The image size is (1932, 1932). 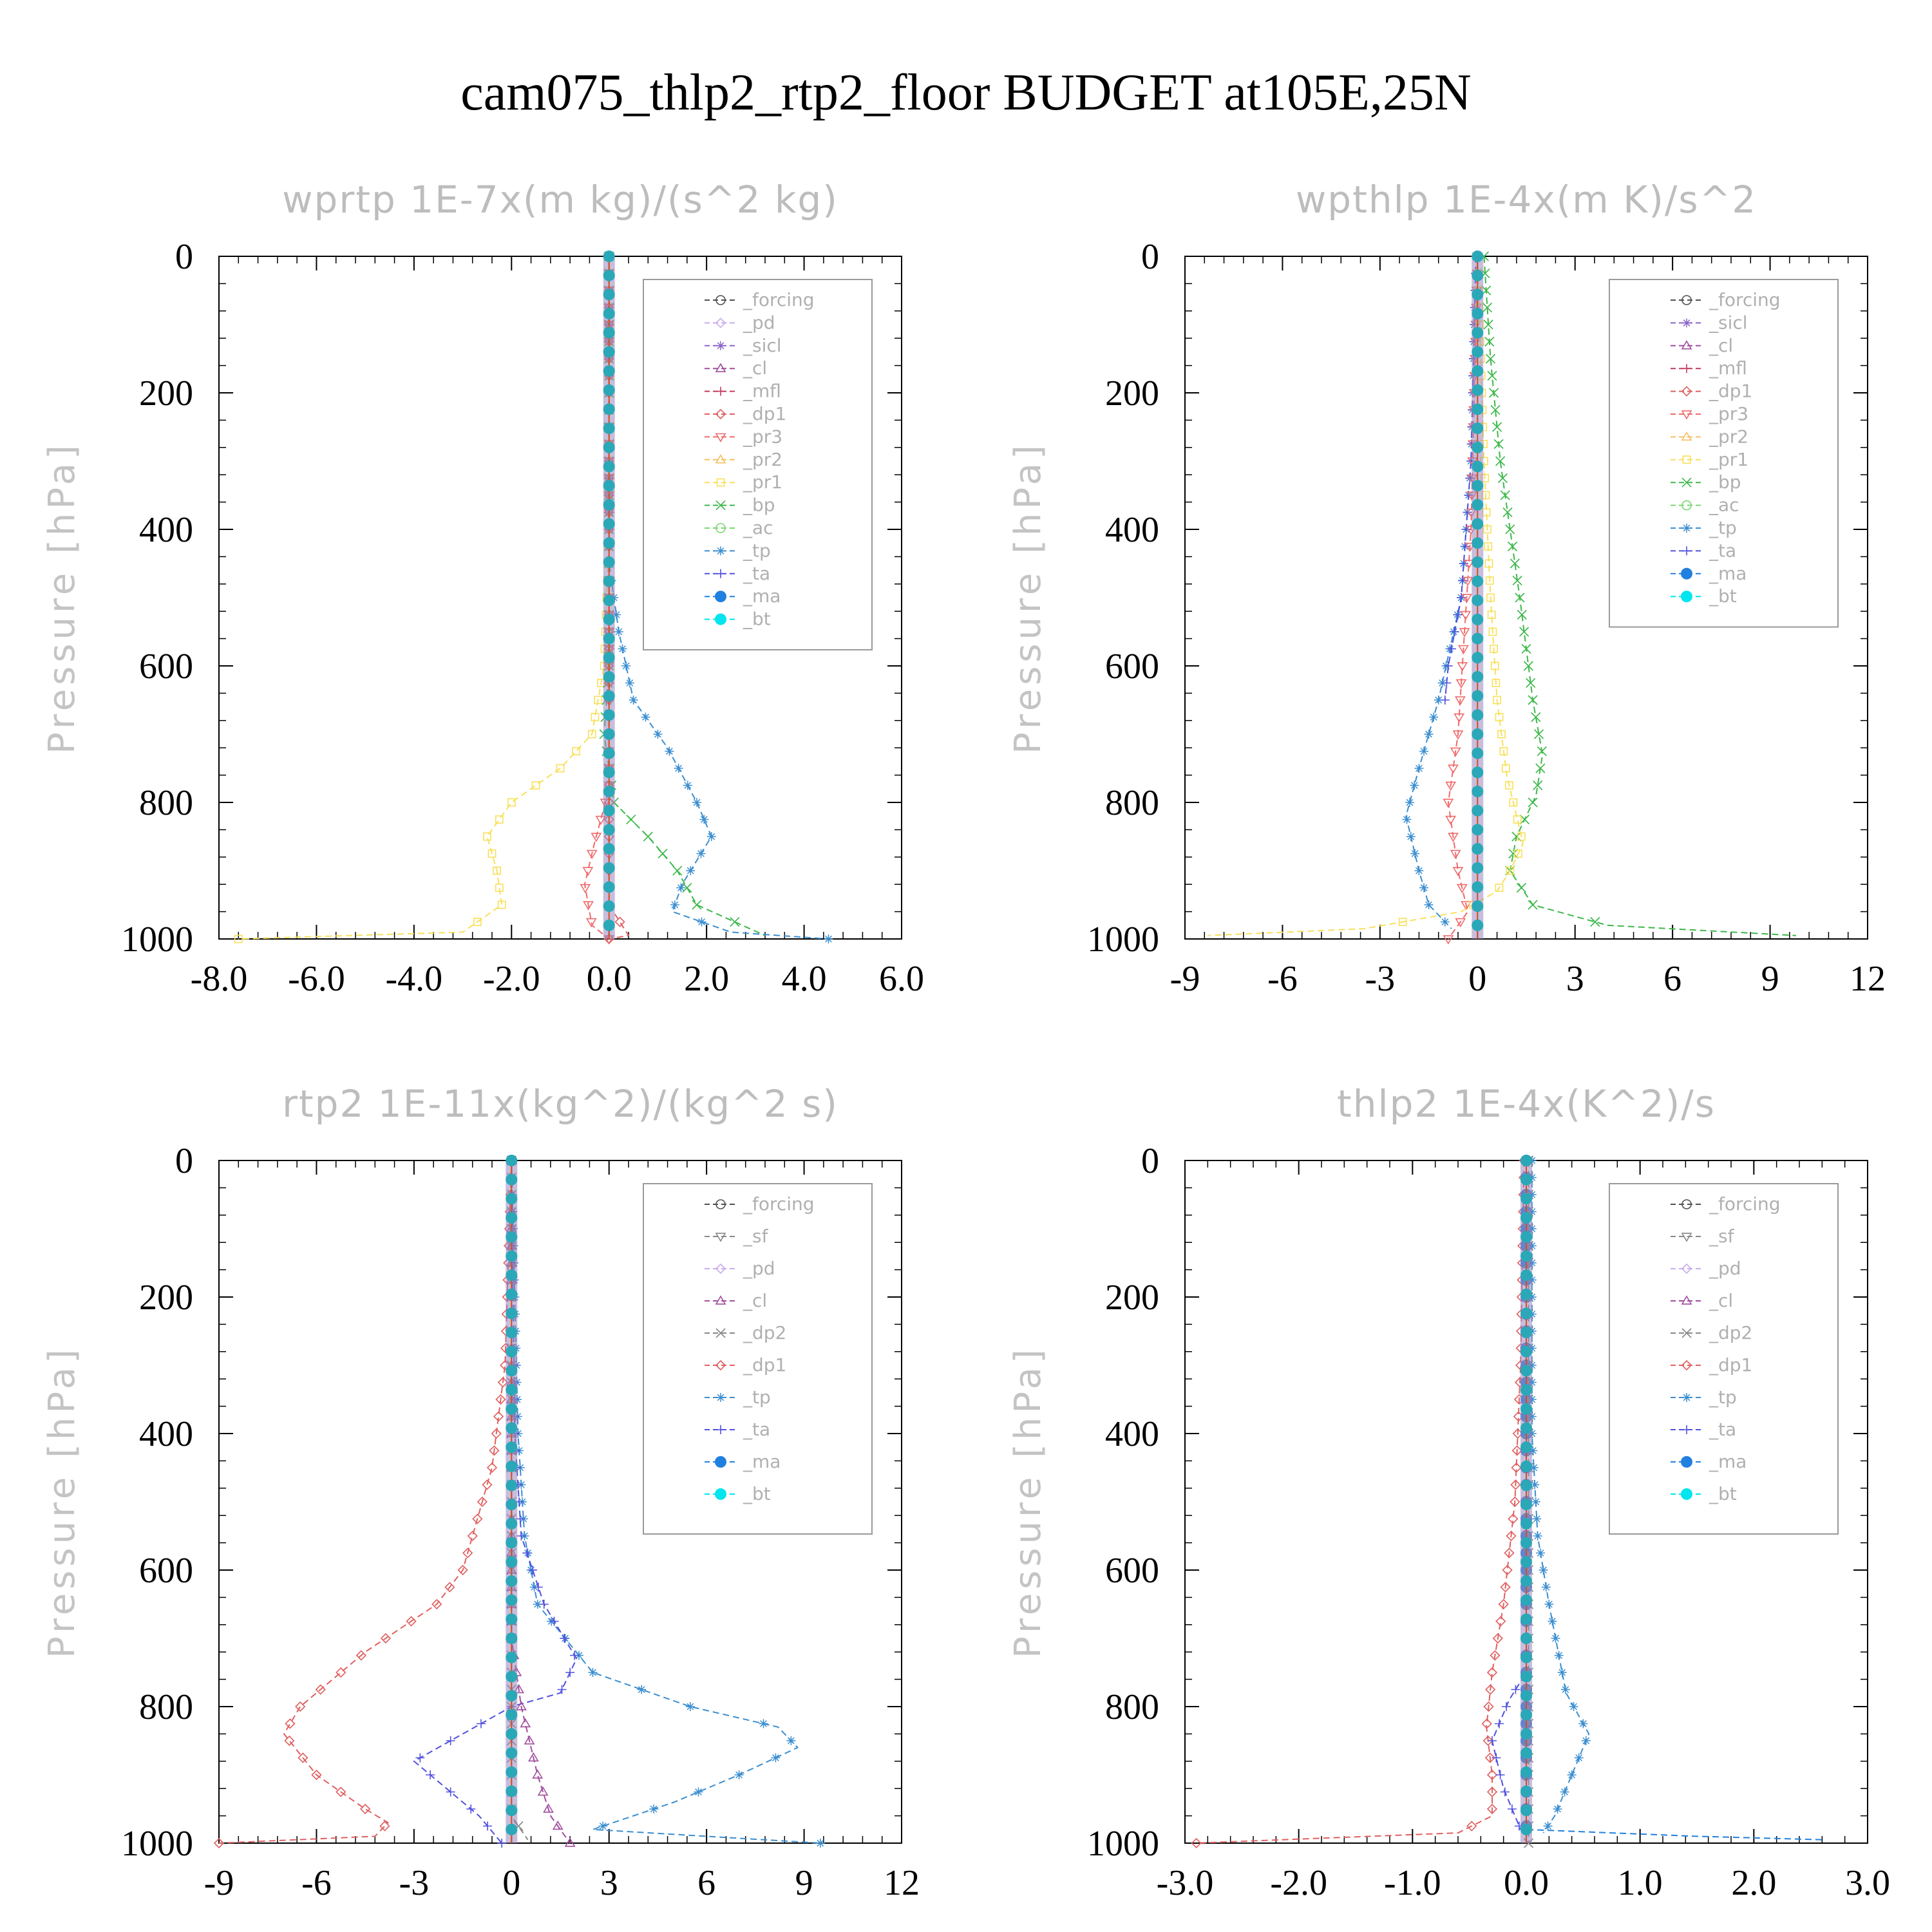 I want to click on legend-entry: _dp2, so click(x=1731, y=1333).